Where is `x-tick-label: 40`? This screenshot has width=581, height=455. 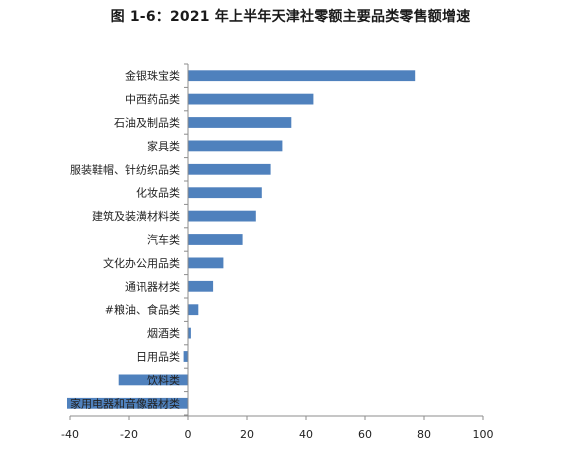 x-tick-label: 40 is located at coordinates (306, 434).